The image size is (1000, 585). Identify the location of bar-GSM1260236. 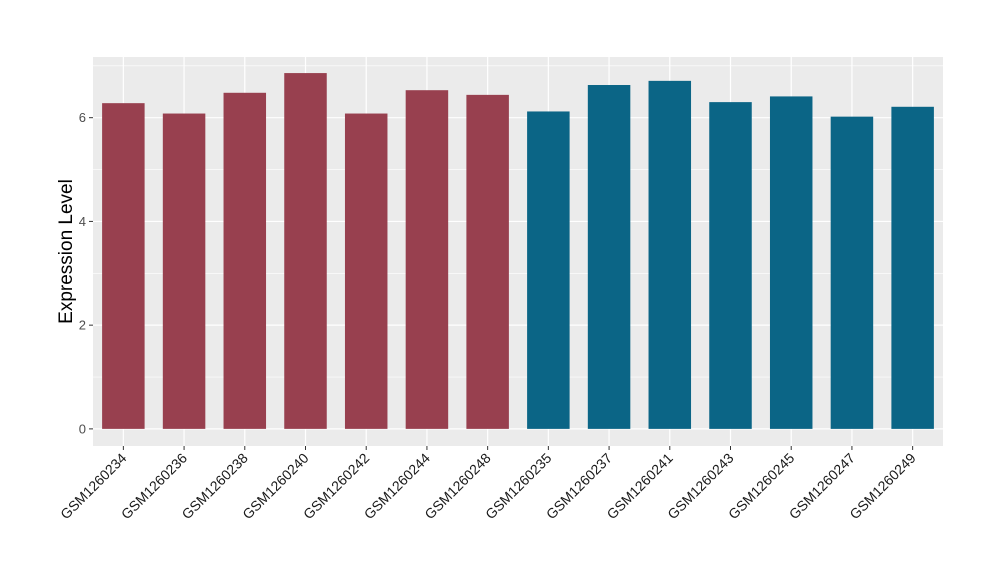
(184, 271).